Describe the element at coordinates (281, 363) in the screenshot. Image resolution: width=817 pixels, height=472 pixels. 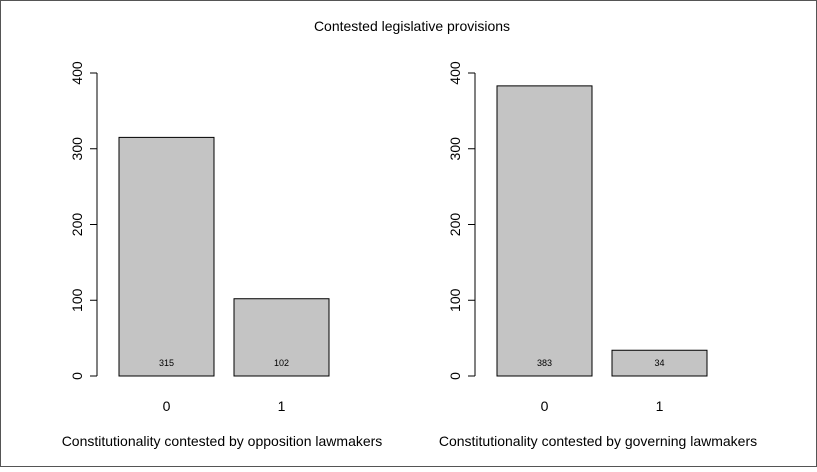
I see `bar-value-label: 102` at that location.